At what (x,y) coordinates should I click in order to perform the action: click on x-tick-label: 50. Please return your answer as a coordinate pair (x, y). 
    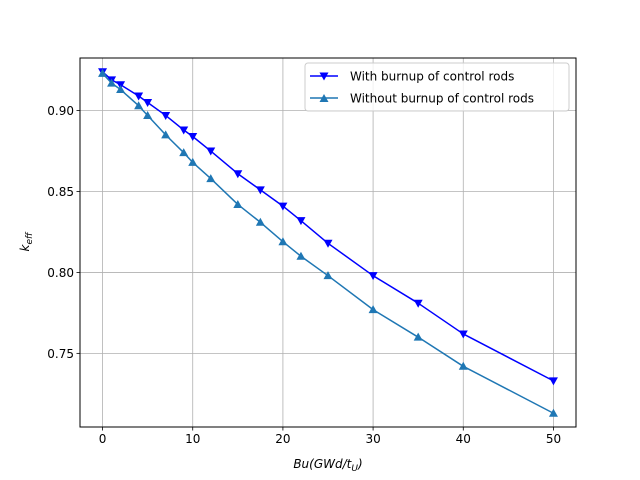
    Looking at the image, I should click on (553, 439).